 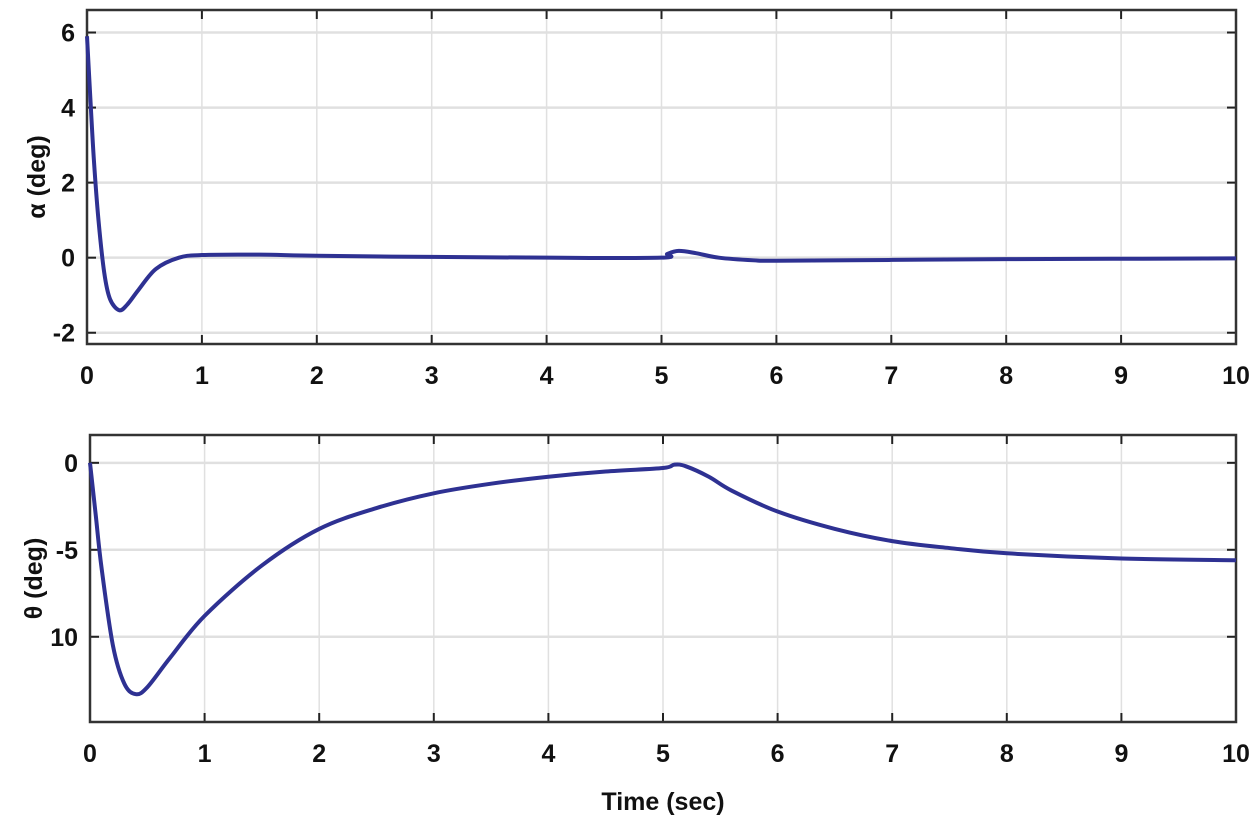 What do you see at coordinates (64, 334) in the screenshot?
I see `y-tick-label: -2` at bounding box center [64, 334].